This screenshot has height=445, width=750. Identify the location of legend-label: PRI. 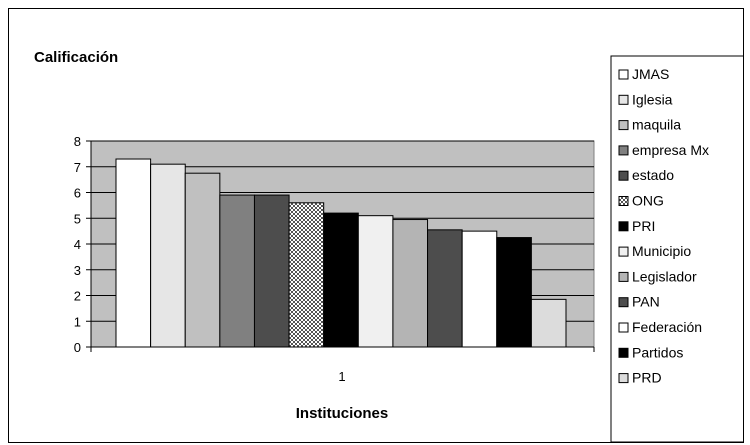
(643, 226).